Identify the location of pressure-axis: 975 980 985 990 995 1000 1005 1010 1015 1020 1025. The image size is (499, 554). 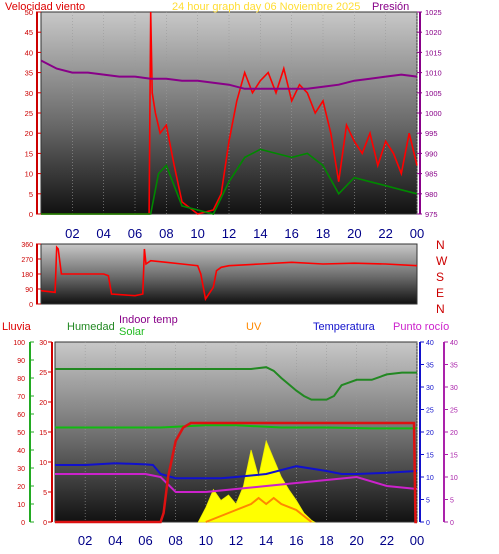
(429, 113).